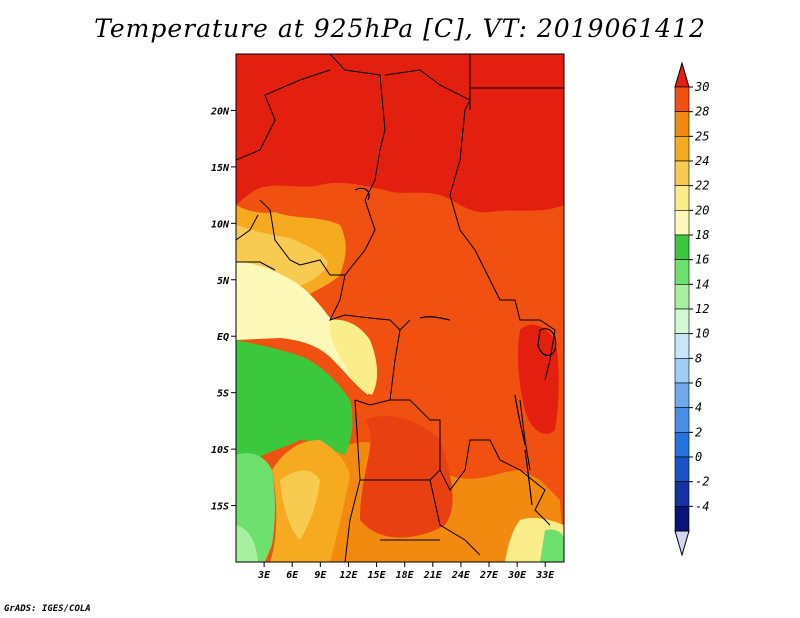 This screenshot has width=800, height=618. What do you see at coordinates (405, 575) in the screenshot?
I see `x-tick-label: 18E` at bounding box center [405, 575].